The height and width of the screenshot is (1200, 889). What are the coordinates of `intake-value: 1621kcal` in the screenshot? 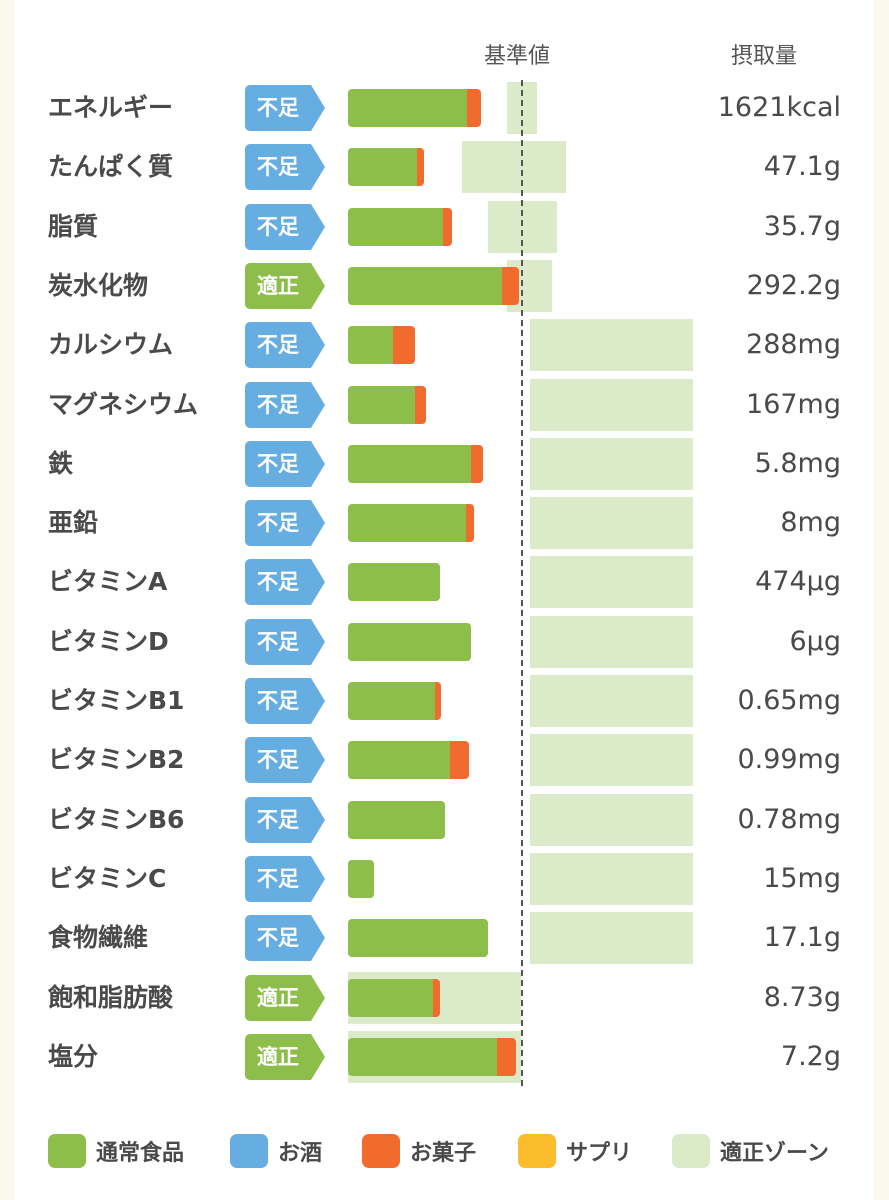 It's located at (779, 107).